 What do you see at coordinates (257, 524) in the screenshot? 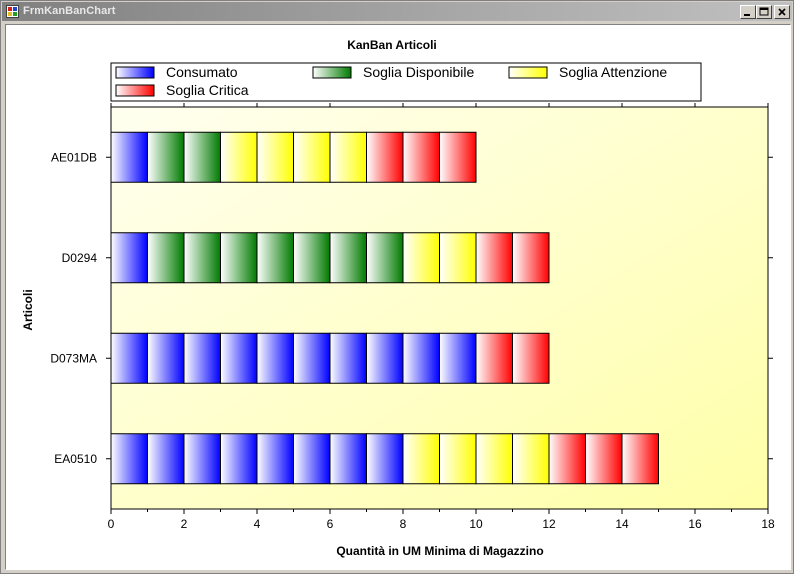
I see `x-tick-label: 4` at bounding box center [257, 524].